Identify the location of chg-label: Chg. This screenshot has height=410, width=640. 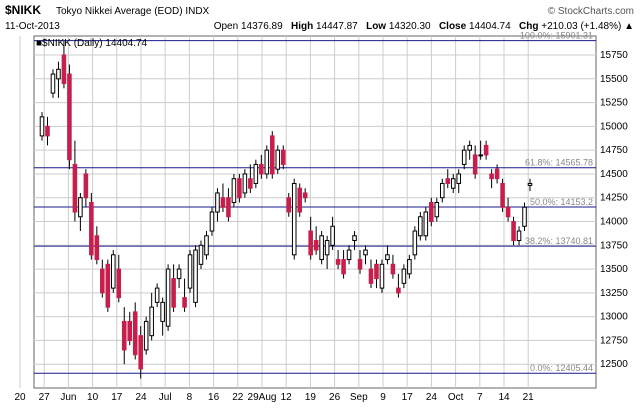
(529, 26).